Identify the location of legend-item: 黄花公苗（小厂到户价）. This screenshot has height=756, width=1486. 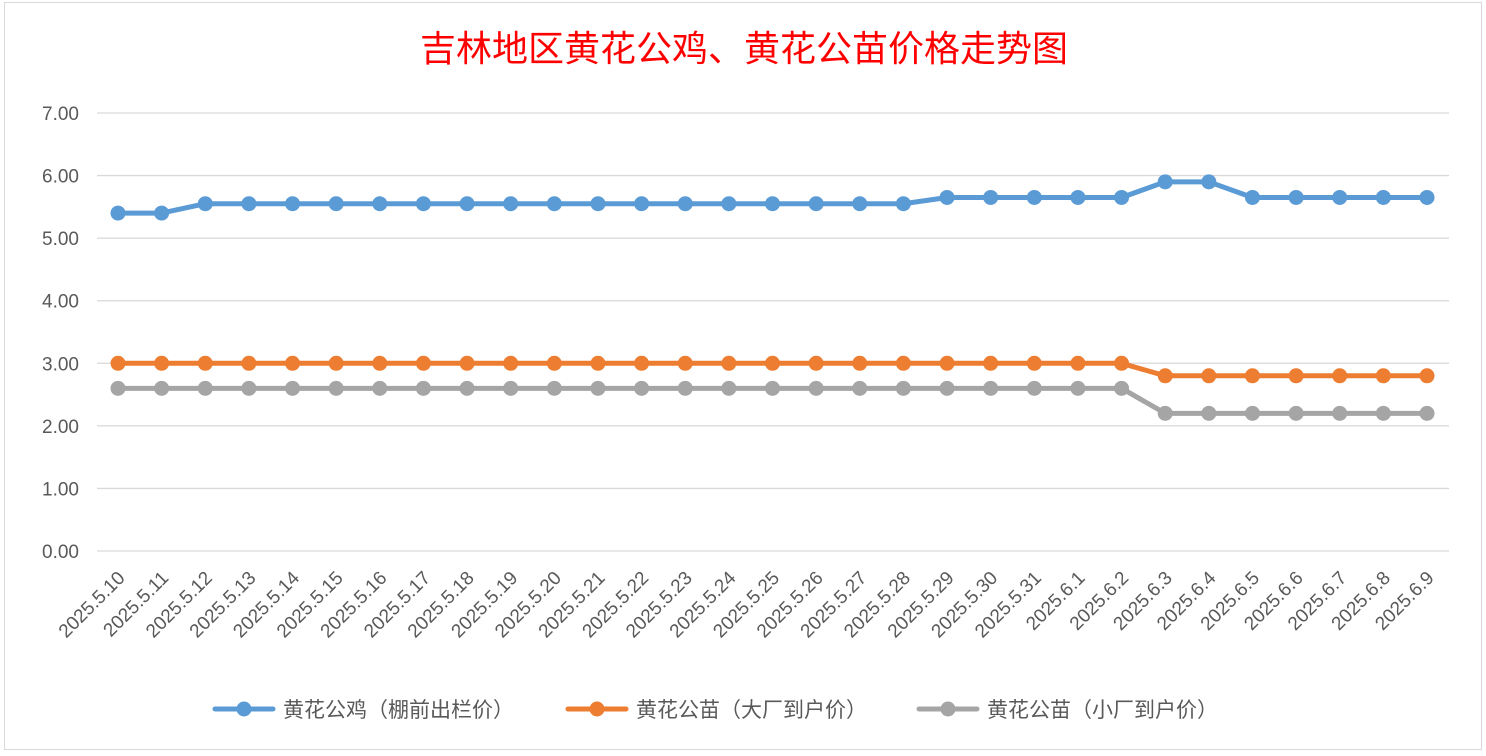
(1067, 710).